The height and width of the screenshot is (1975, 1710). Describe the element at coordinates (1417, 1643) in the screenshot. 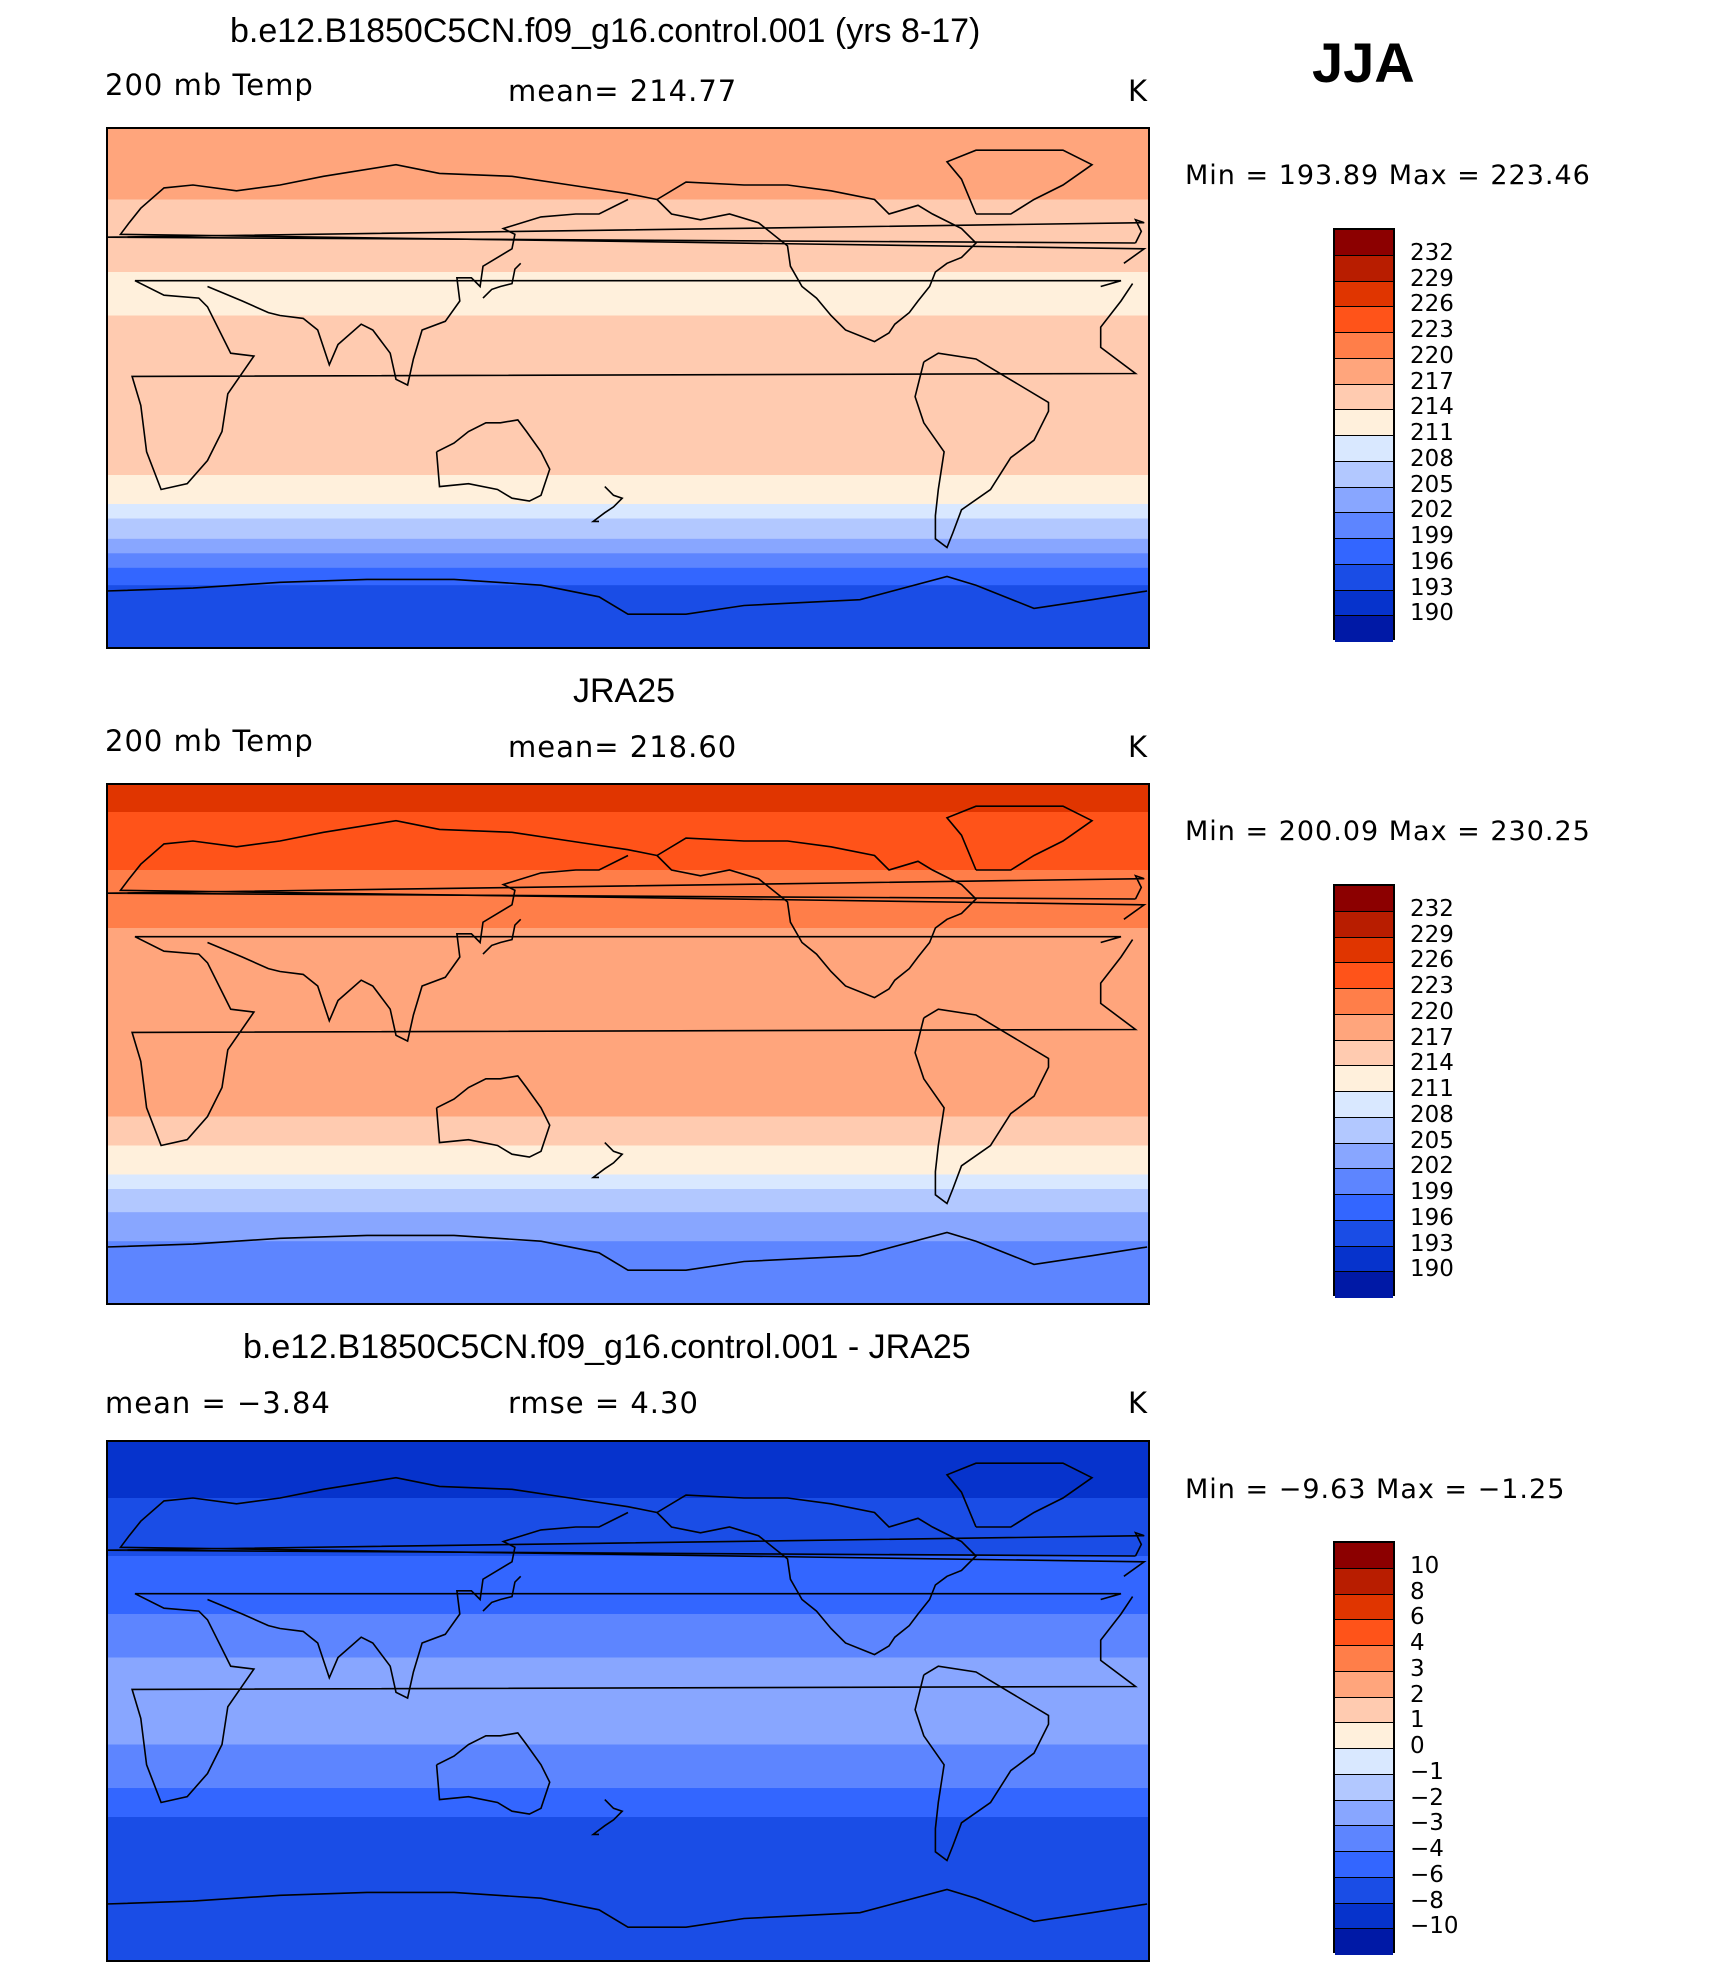

I see `colorbar-tick-label: 4` at that location.